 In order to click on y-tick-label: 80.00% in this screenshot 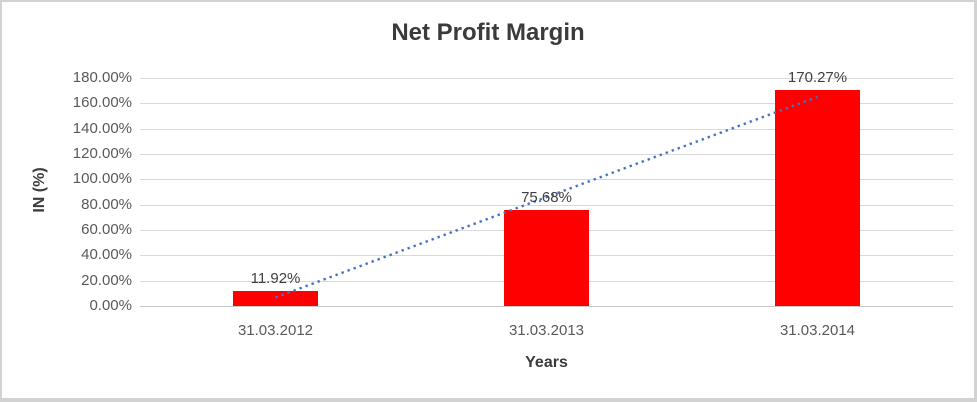, I will do `click(106, 204)`.